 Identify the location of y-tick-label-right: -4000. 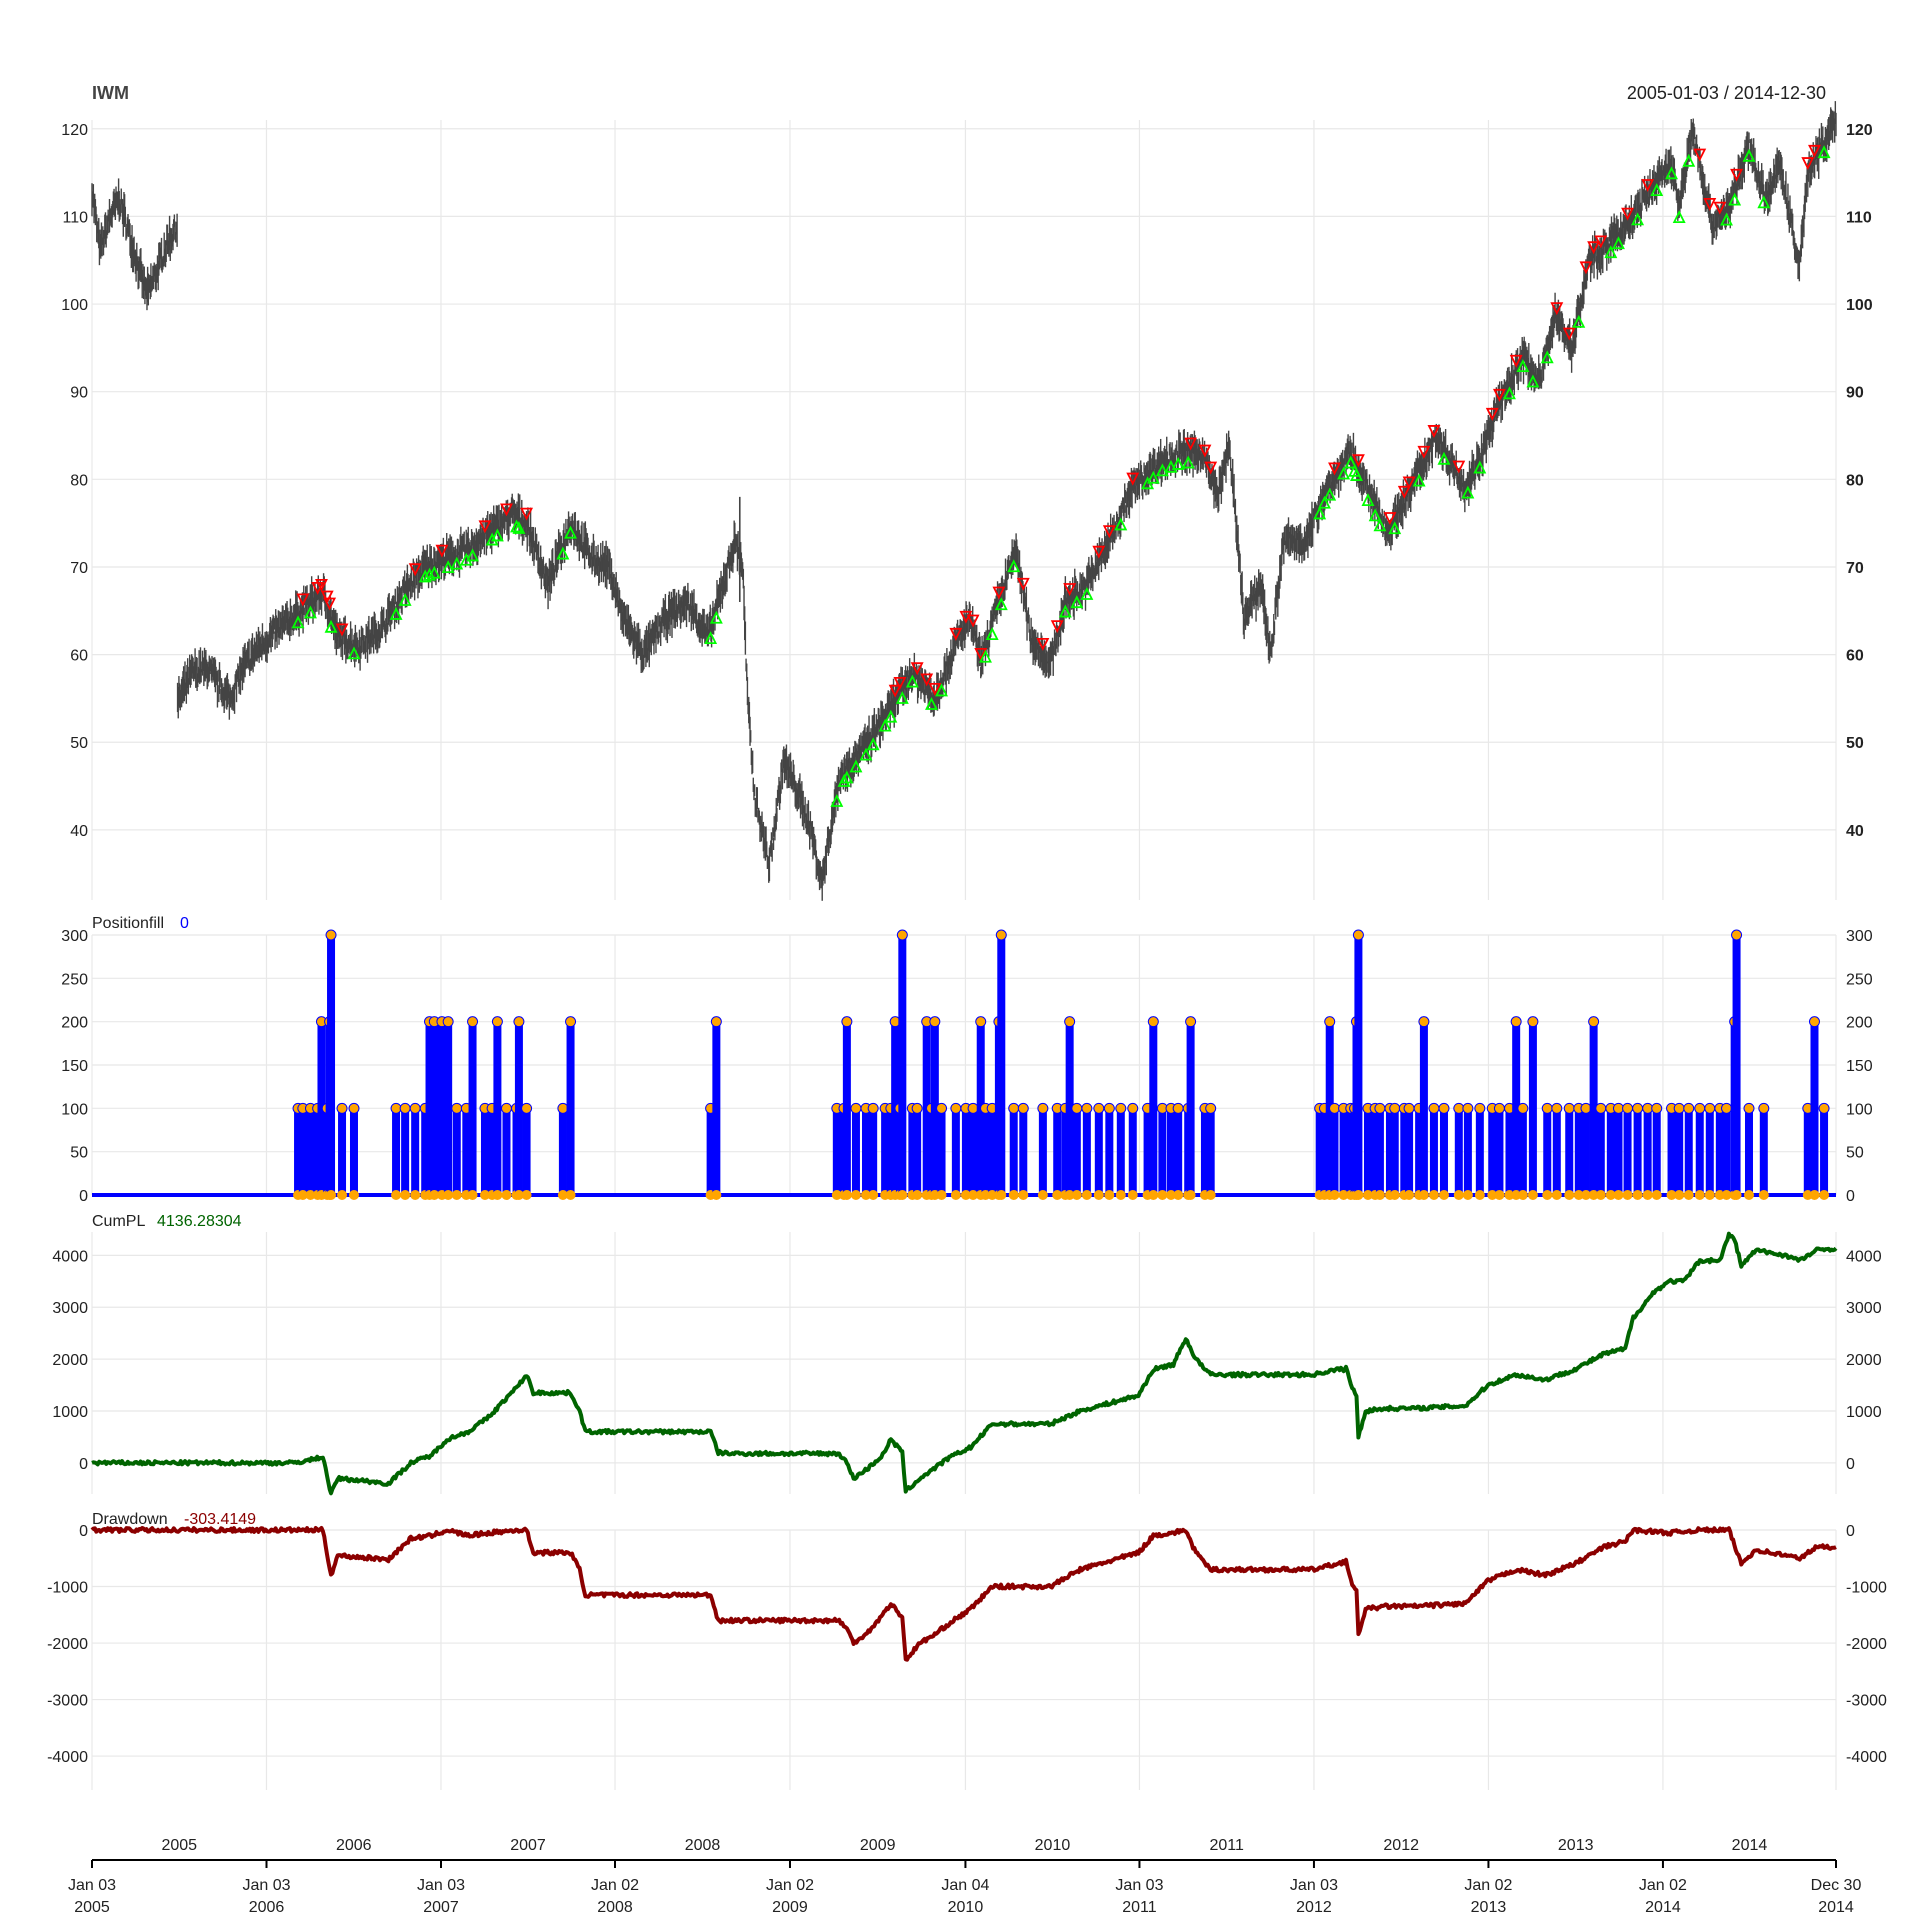
(1866, 1757).